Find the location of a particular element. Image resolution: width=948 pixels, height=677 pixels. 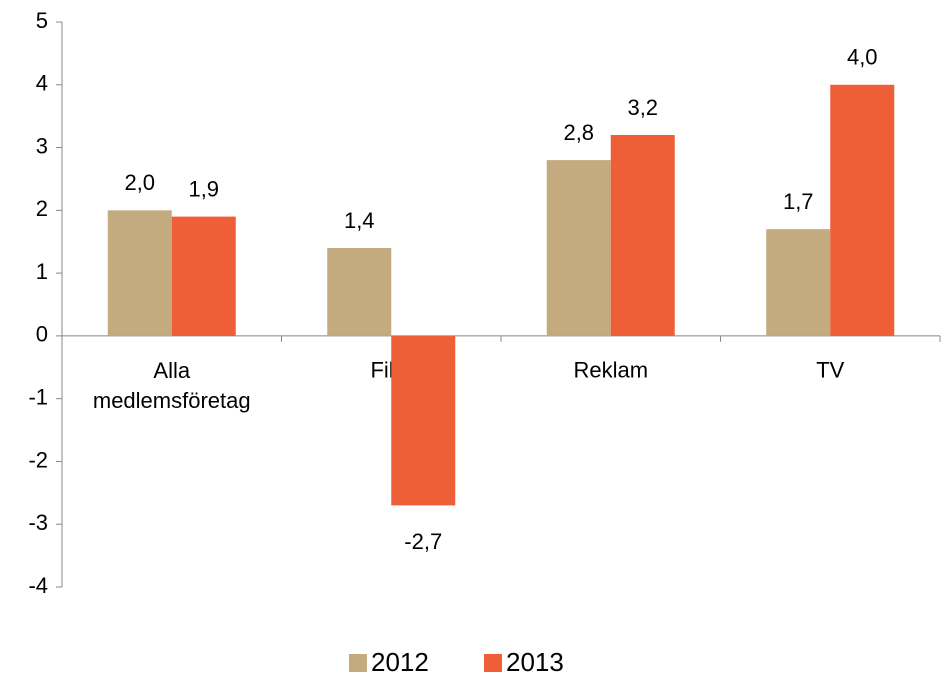

x-tick-label: Reklam is located at coordinates (610, 370).